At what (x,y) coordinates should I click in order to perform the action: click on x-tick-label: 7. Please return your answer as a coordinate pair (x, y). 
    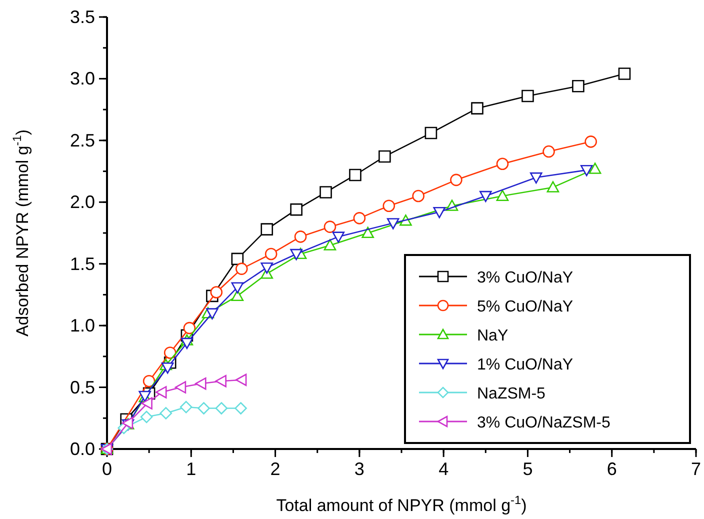
    Looking at the image, I should click on (696, 469).